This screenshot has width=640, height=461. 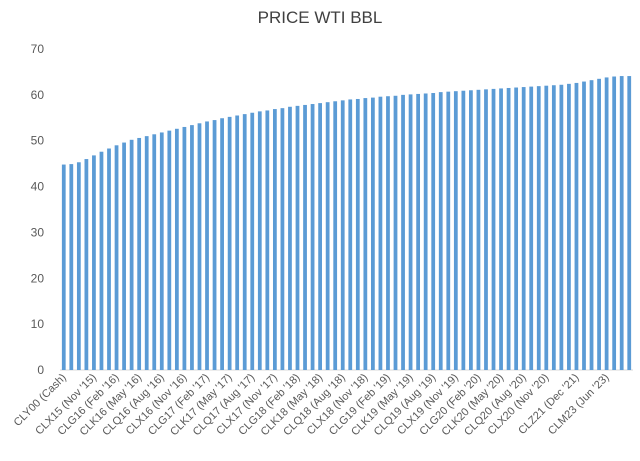 What do you see at coordinates (38, 187) in the screenshot?
I see `y-tick-label: 40` at bounding box center [38, 187].